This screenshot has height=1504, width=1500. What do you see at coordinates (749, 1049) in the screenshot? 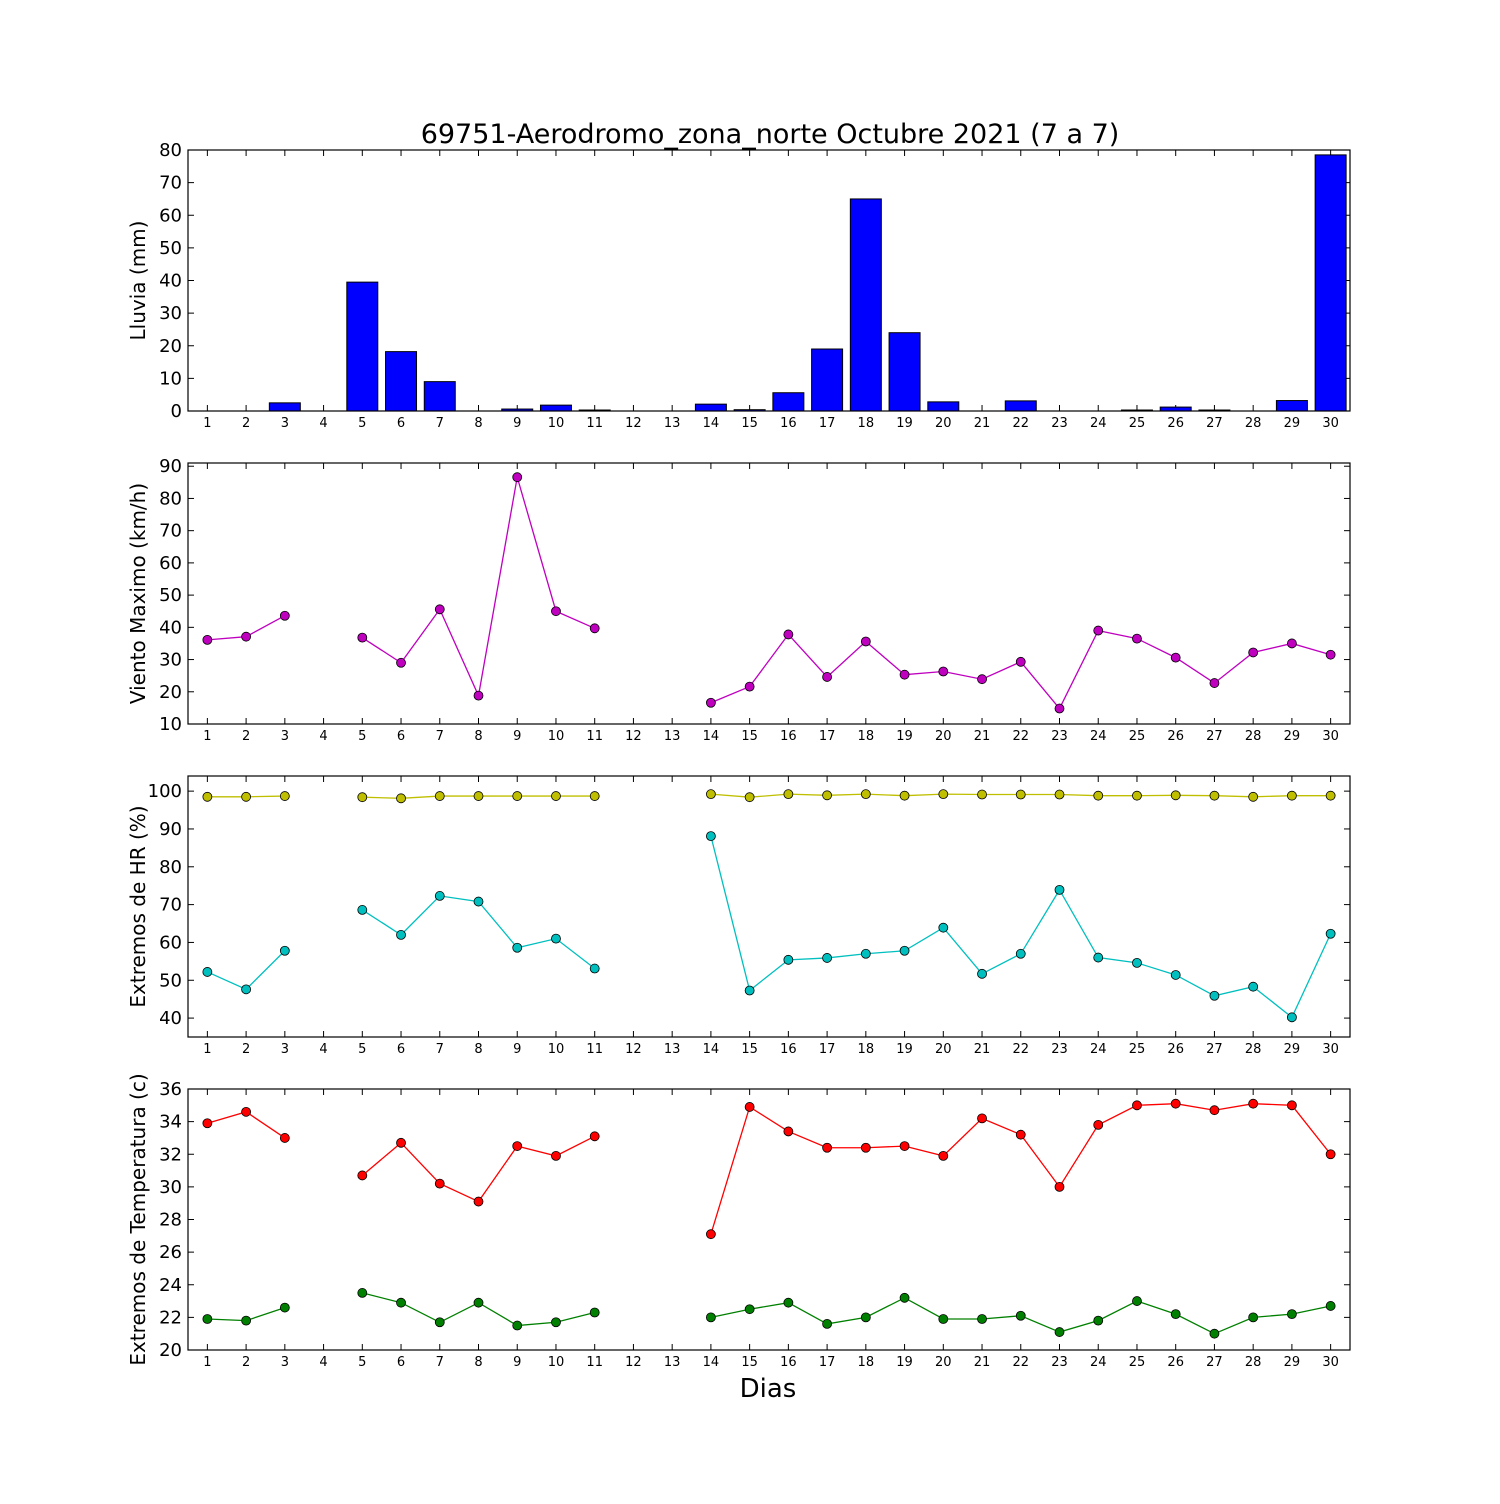
I see `x-tick-label: 15` at bounding box center [749, 1049].